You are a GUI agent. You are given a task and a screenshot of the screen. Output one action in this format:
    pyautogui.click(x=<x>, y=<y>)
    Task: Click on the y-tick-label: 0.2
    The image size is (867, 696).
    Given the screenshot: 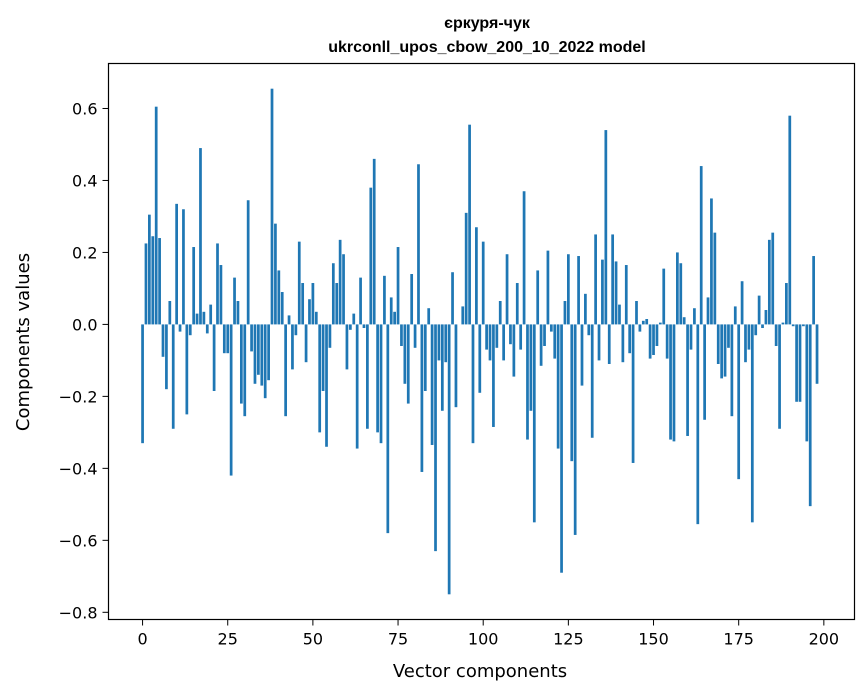 What is the action you would take?
    pyautogui.click(x=84, y=252)
    